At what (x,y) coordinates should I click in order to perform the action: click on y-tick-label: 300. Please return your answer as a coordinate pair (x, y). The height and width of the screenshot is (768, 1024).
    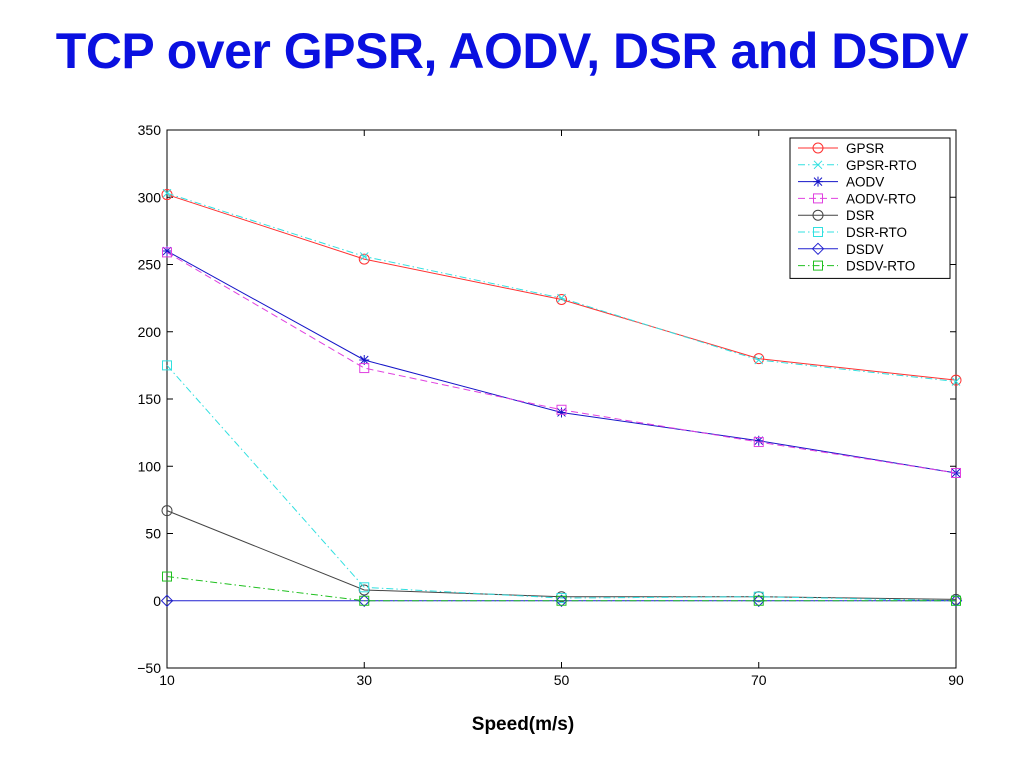
    Looking at the image, I should click on (150, 197).